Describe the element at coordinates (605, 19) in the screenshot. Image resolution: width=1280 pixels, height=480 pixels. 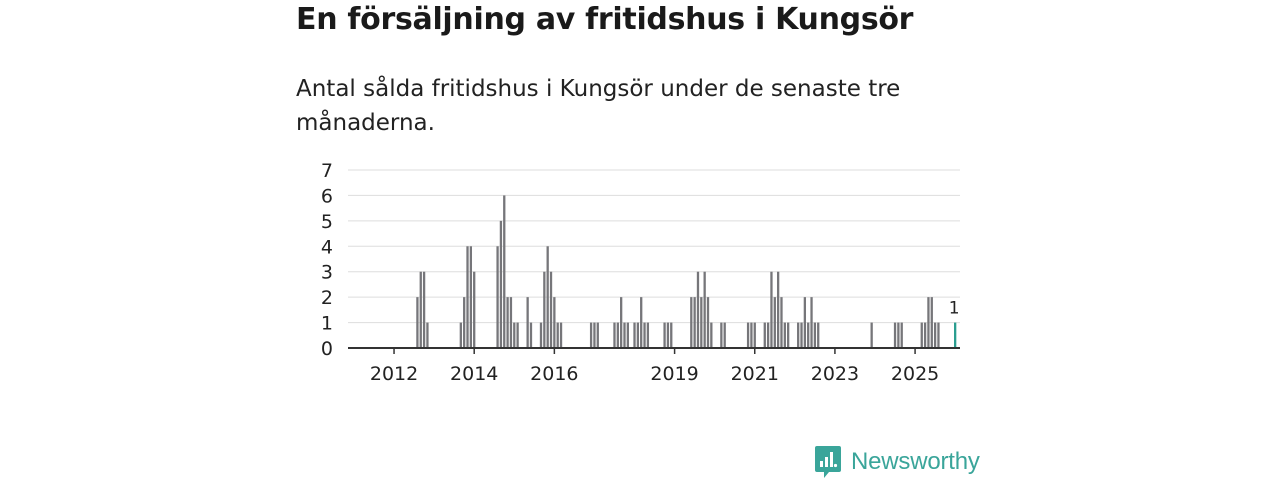
I see `chart-title: En försäljning av fritidshus i Kungsör` at that location.